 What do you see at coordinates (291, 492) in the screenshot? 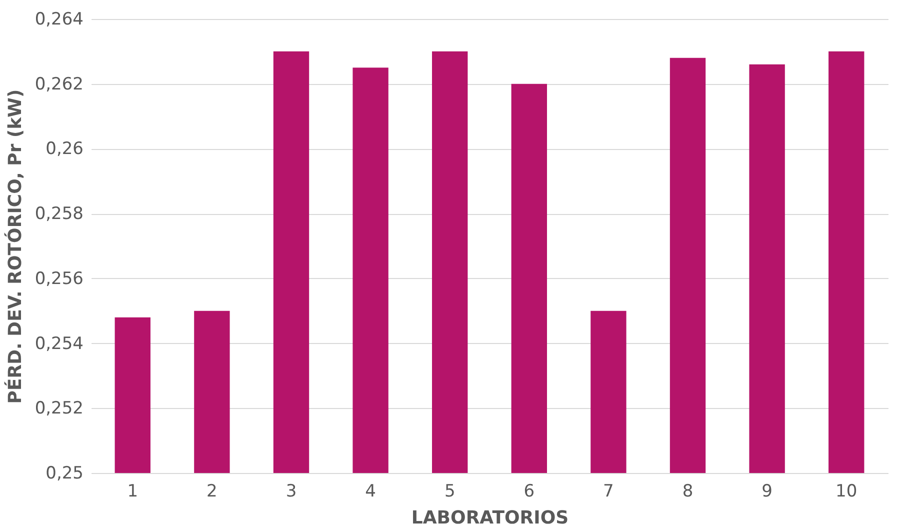
I see `x-tick-label: 3` at bounding box center [291, 492].